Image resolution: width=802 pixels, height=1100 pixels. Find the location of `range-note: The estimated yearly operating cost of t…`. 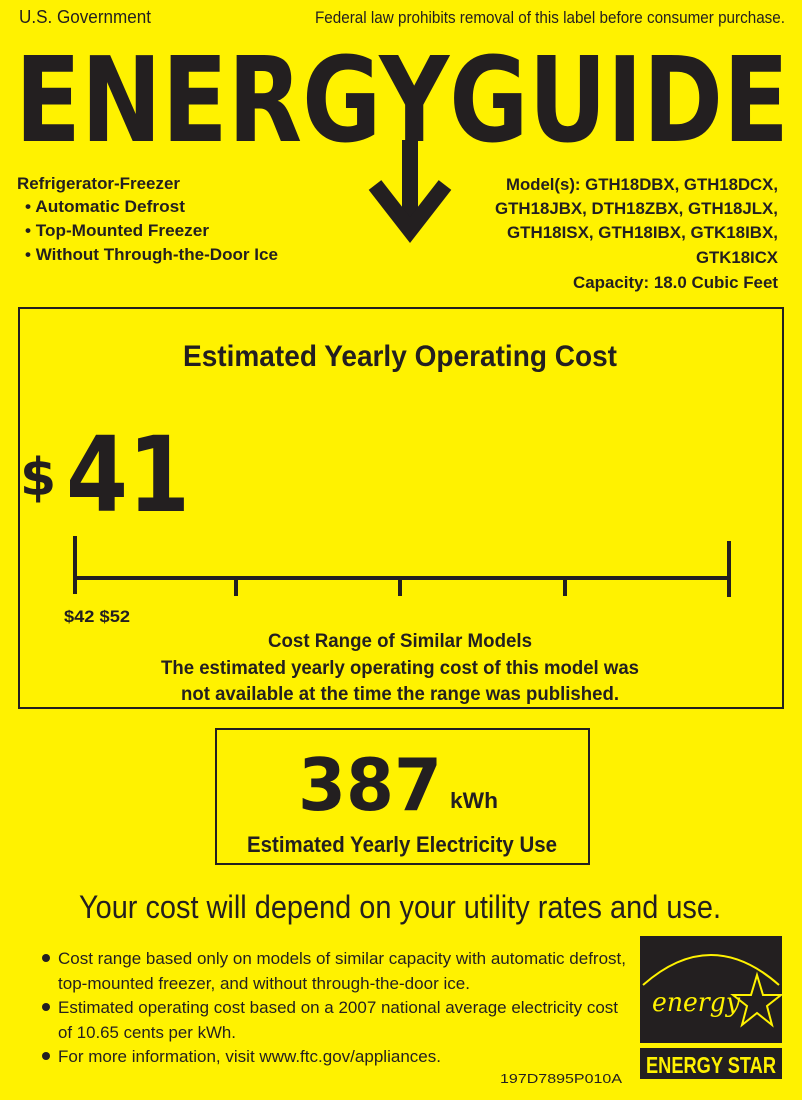

range-note: The estimated yearly operating cost of t… is located at coordinates (400, 668).